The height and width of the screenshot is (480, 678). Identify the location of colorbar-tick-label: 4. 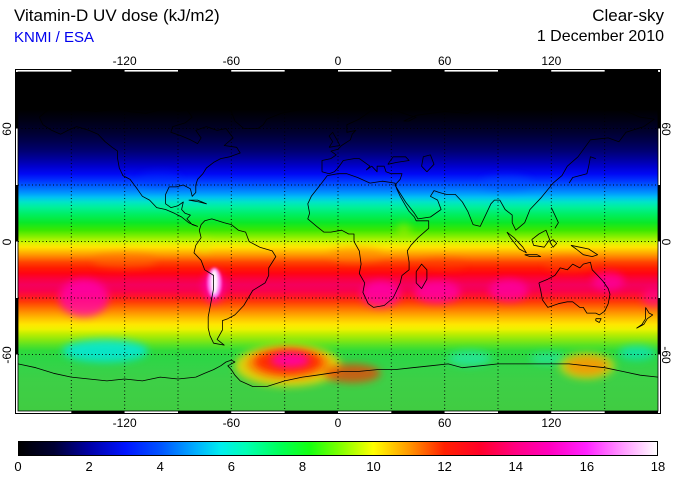
(160, 466).